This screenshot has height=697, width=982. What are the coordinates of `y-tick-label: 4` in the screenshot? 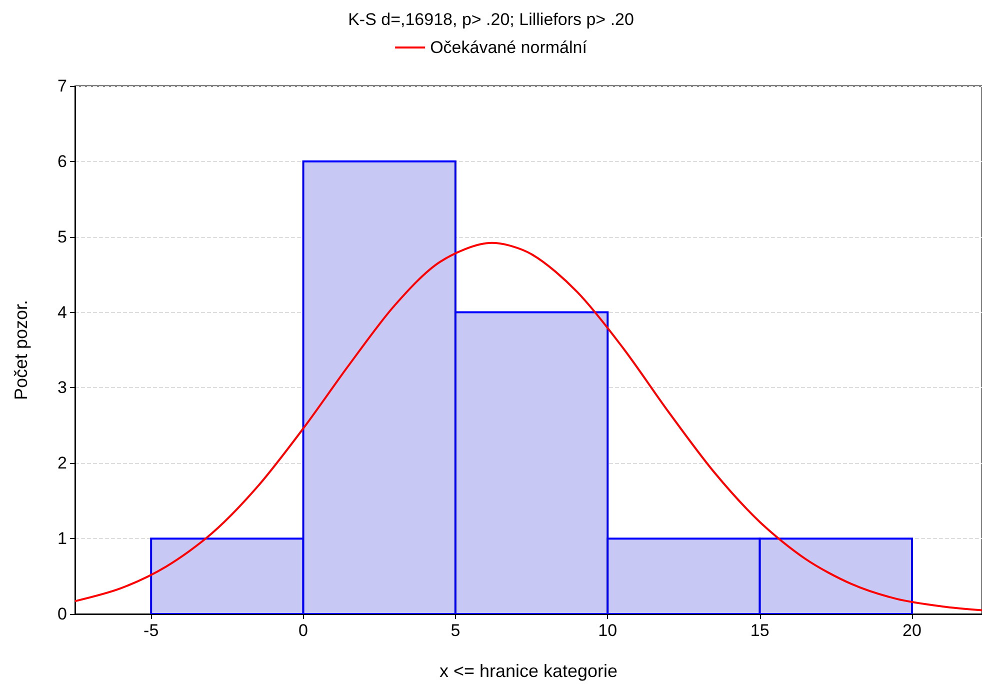 It's located at (62, 312).